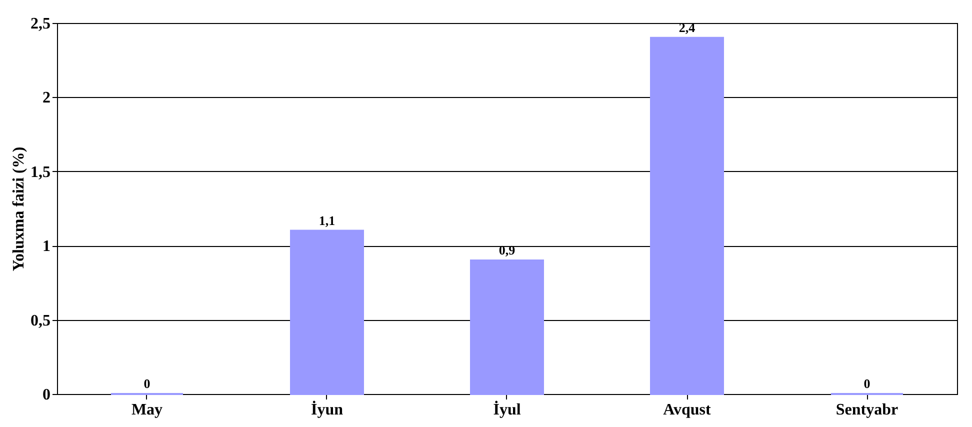  What do you see at coordinates (687, 410) in the screenshot?
I see `x-tick-label: Avqust` at bounding box center [687, 410].